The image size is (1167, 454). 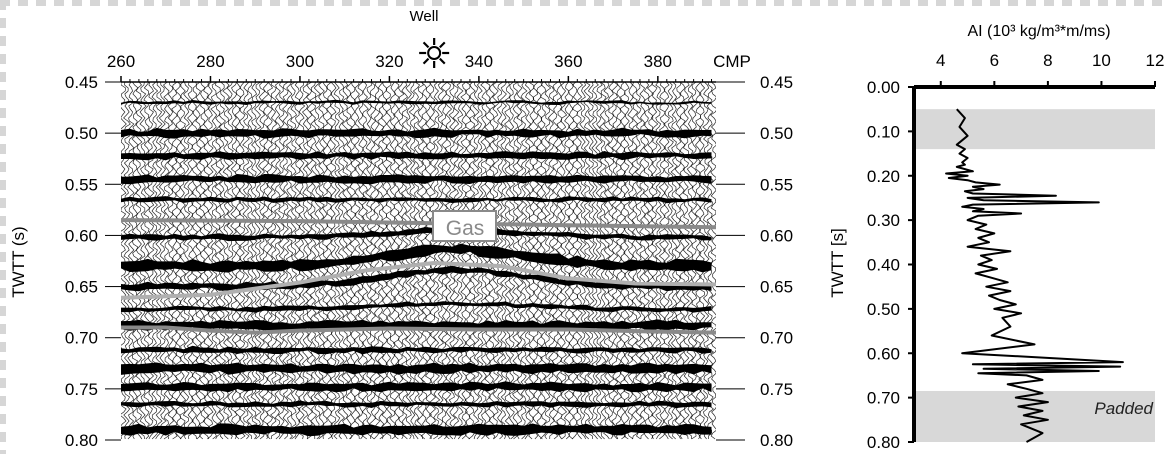 I want to click on twtt-left-label-0.80: 0.80, so click(x=81, y=440).